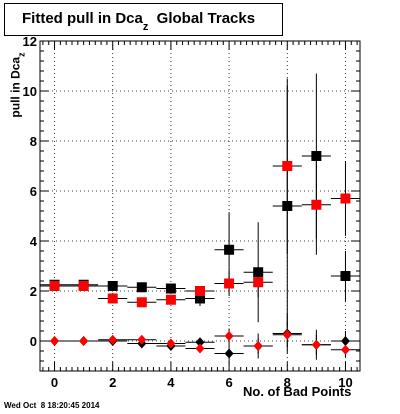 The image size is (400, 414). Describe the element at coordinates (54, 382) in the screenshot. I see `x-tick-label: 0` at that location.